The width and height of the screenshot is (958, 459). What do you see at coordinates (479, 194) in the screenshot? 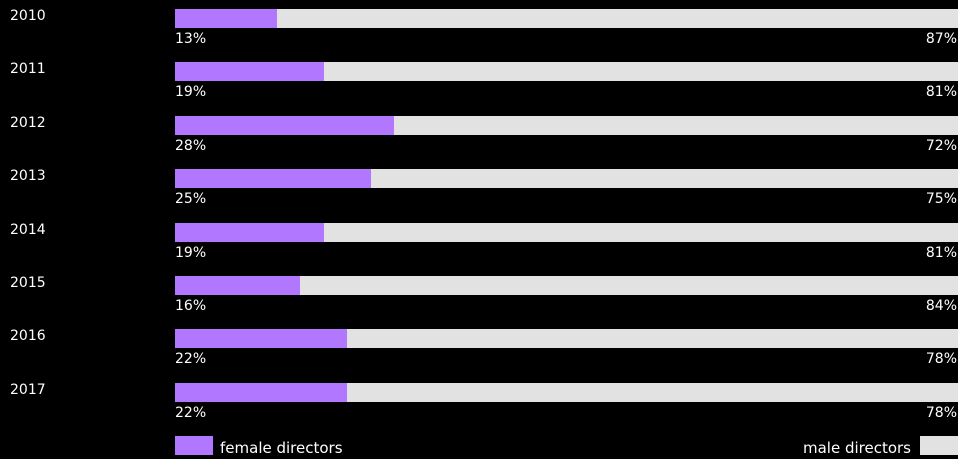
I see `bar-row: 2013 25% 75%` at bounding box center [479, 194].